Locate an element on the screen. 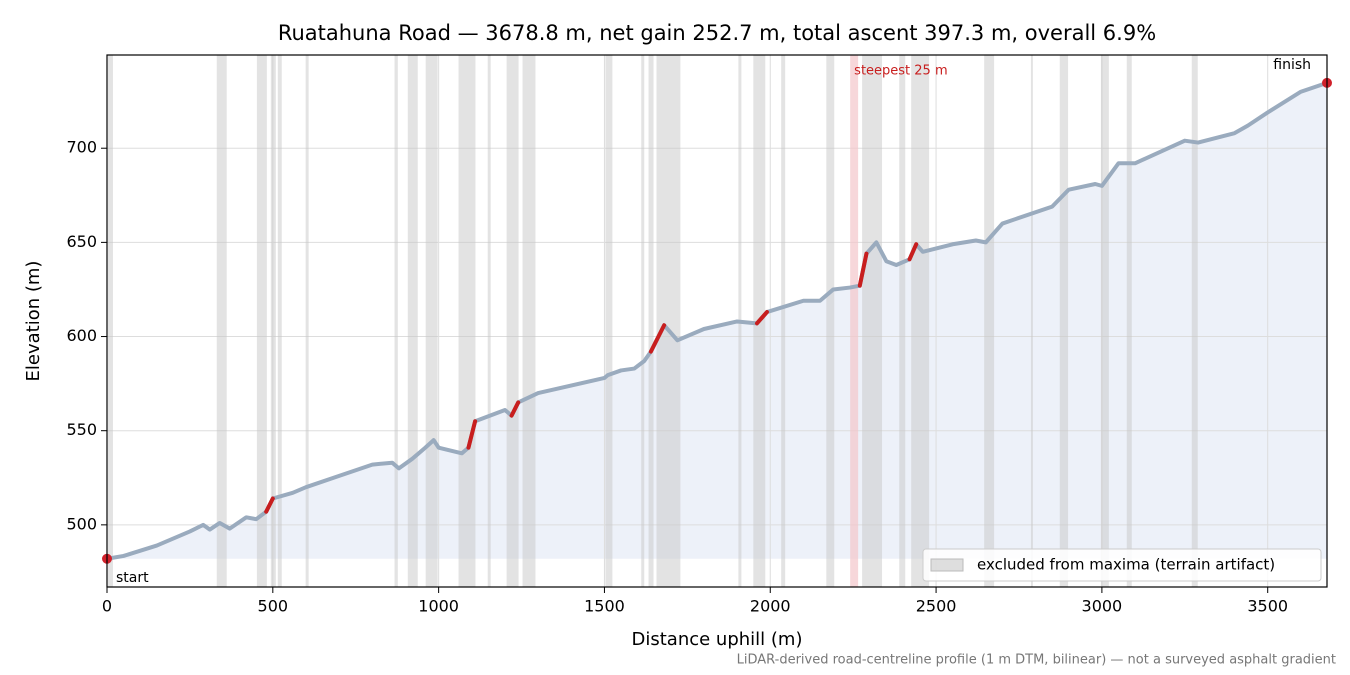  x-tick-label: 1000 is located at coordinates (438, 606).